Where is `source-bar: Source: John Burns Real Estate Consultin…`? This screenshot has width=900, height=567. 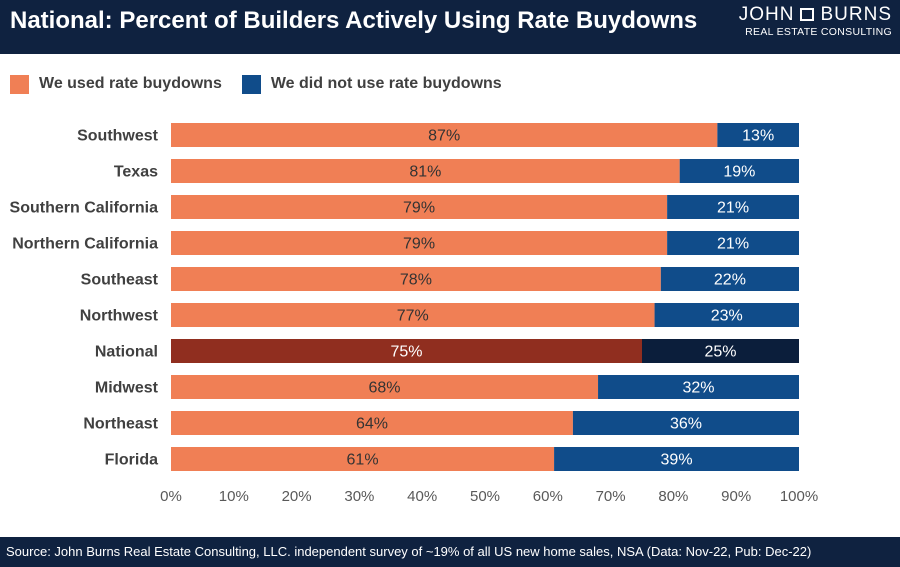
source-bar: Source: John Burns Real Estate Consultin… is located at coordinates (450, 552).